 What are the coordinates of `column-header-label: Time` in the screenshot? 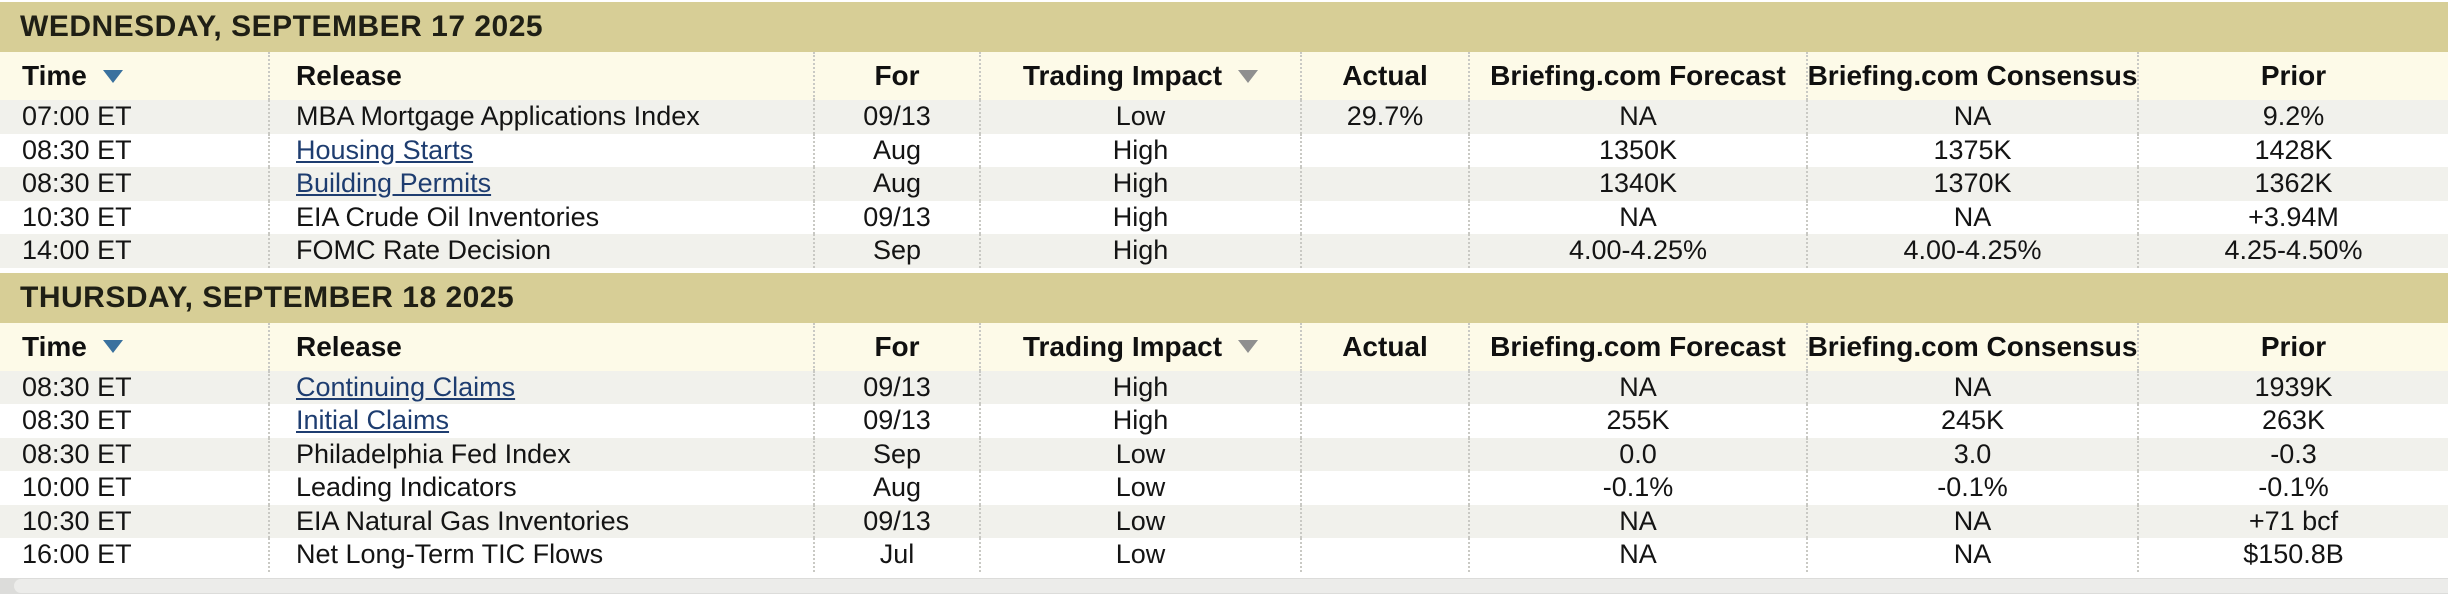 It's located at (54, 346).